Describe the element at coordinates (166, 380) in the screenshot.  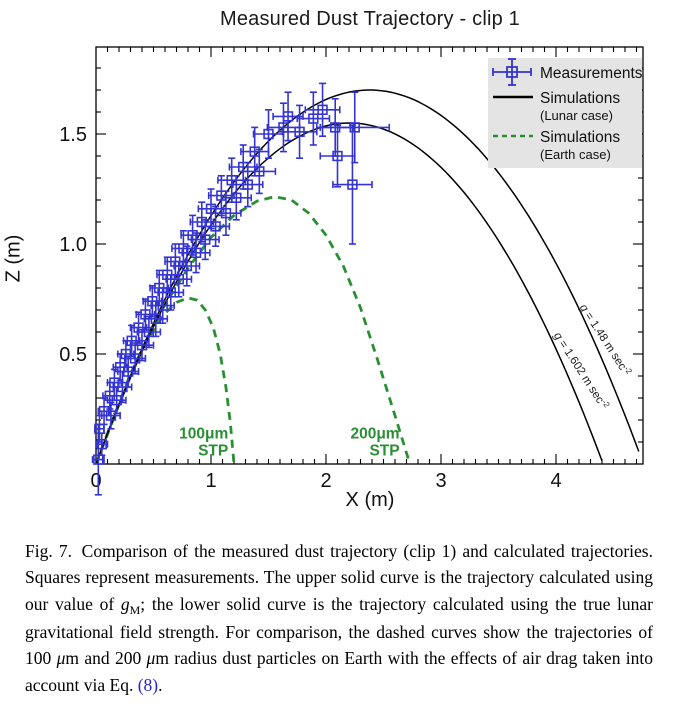
I see `earth-curve` at that location.